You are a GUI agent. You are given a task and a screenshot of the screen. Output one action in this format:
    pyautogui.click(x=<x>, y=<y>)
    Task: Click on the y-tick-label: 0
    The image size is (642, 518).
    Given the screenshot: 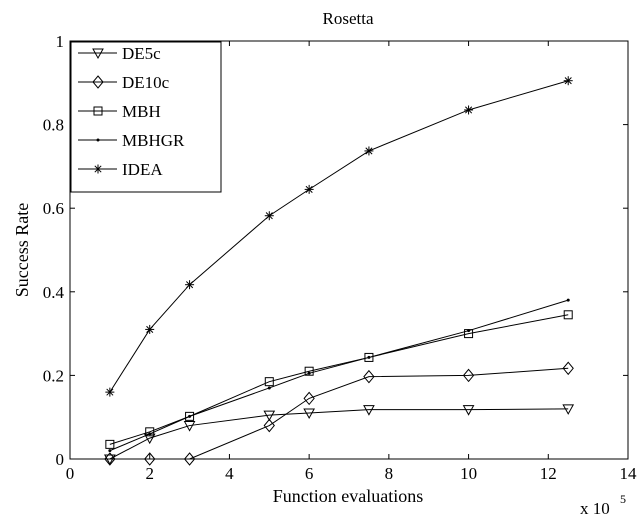 What is the action you would take?
    pyautogui.click(x=60, y=459)
    